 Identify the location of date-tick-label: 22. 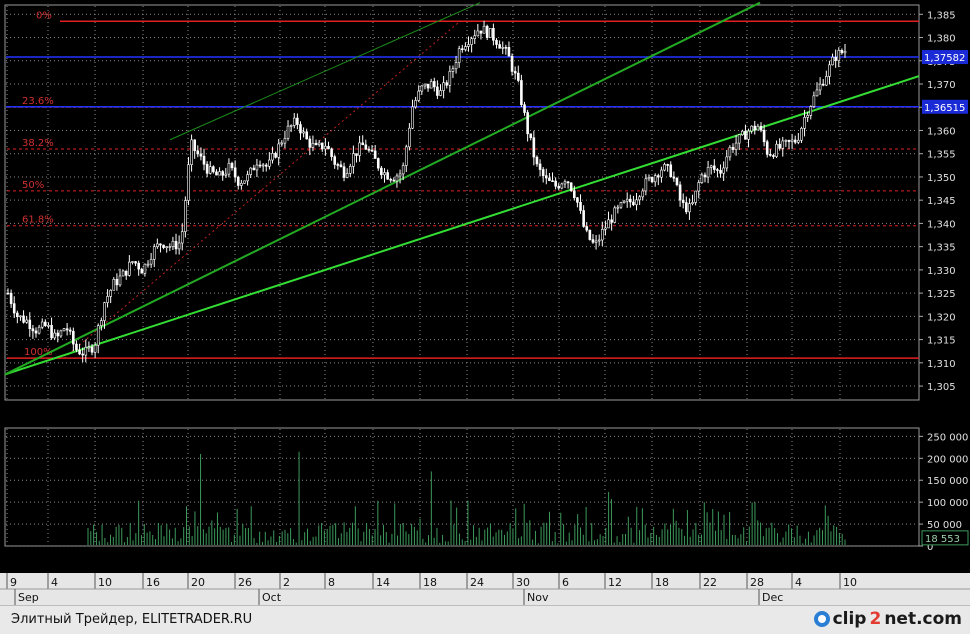
(710, 582).